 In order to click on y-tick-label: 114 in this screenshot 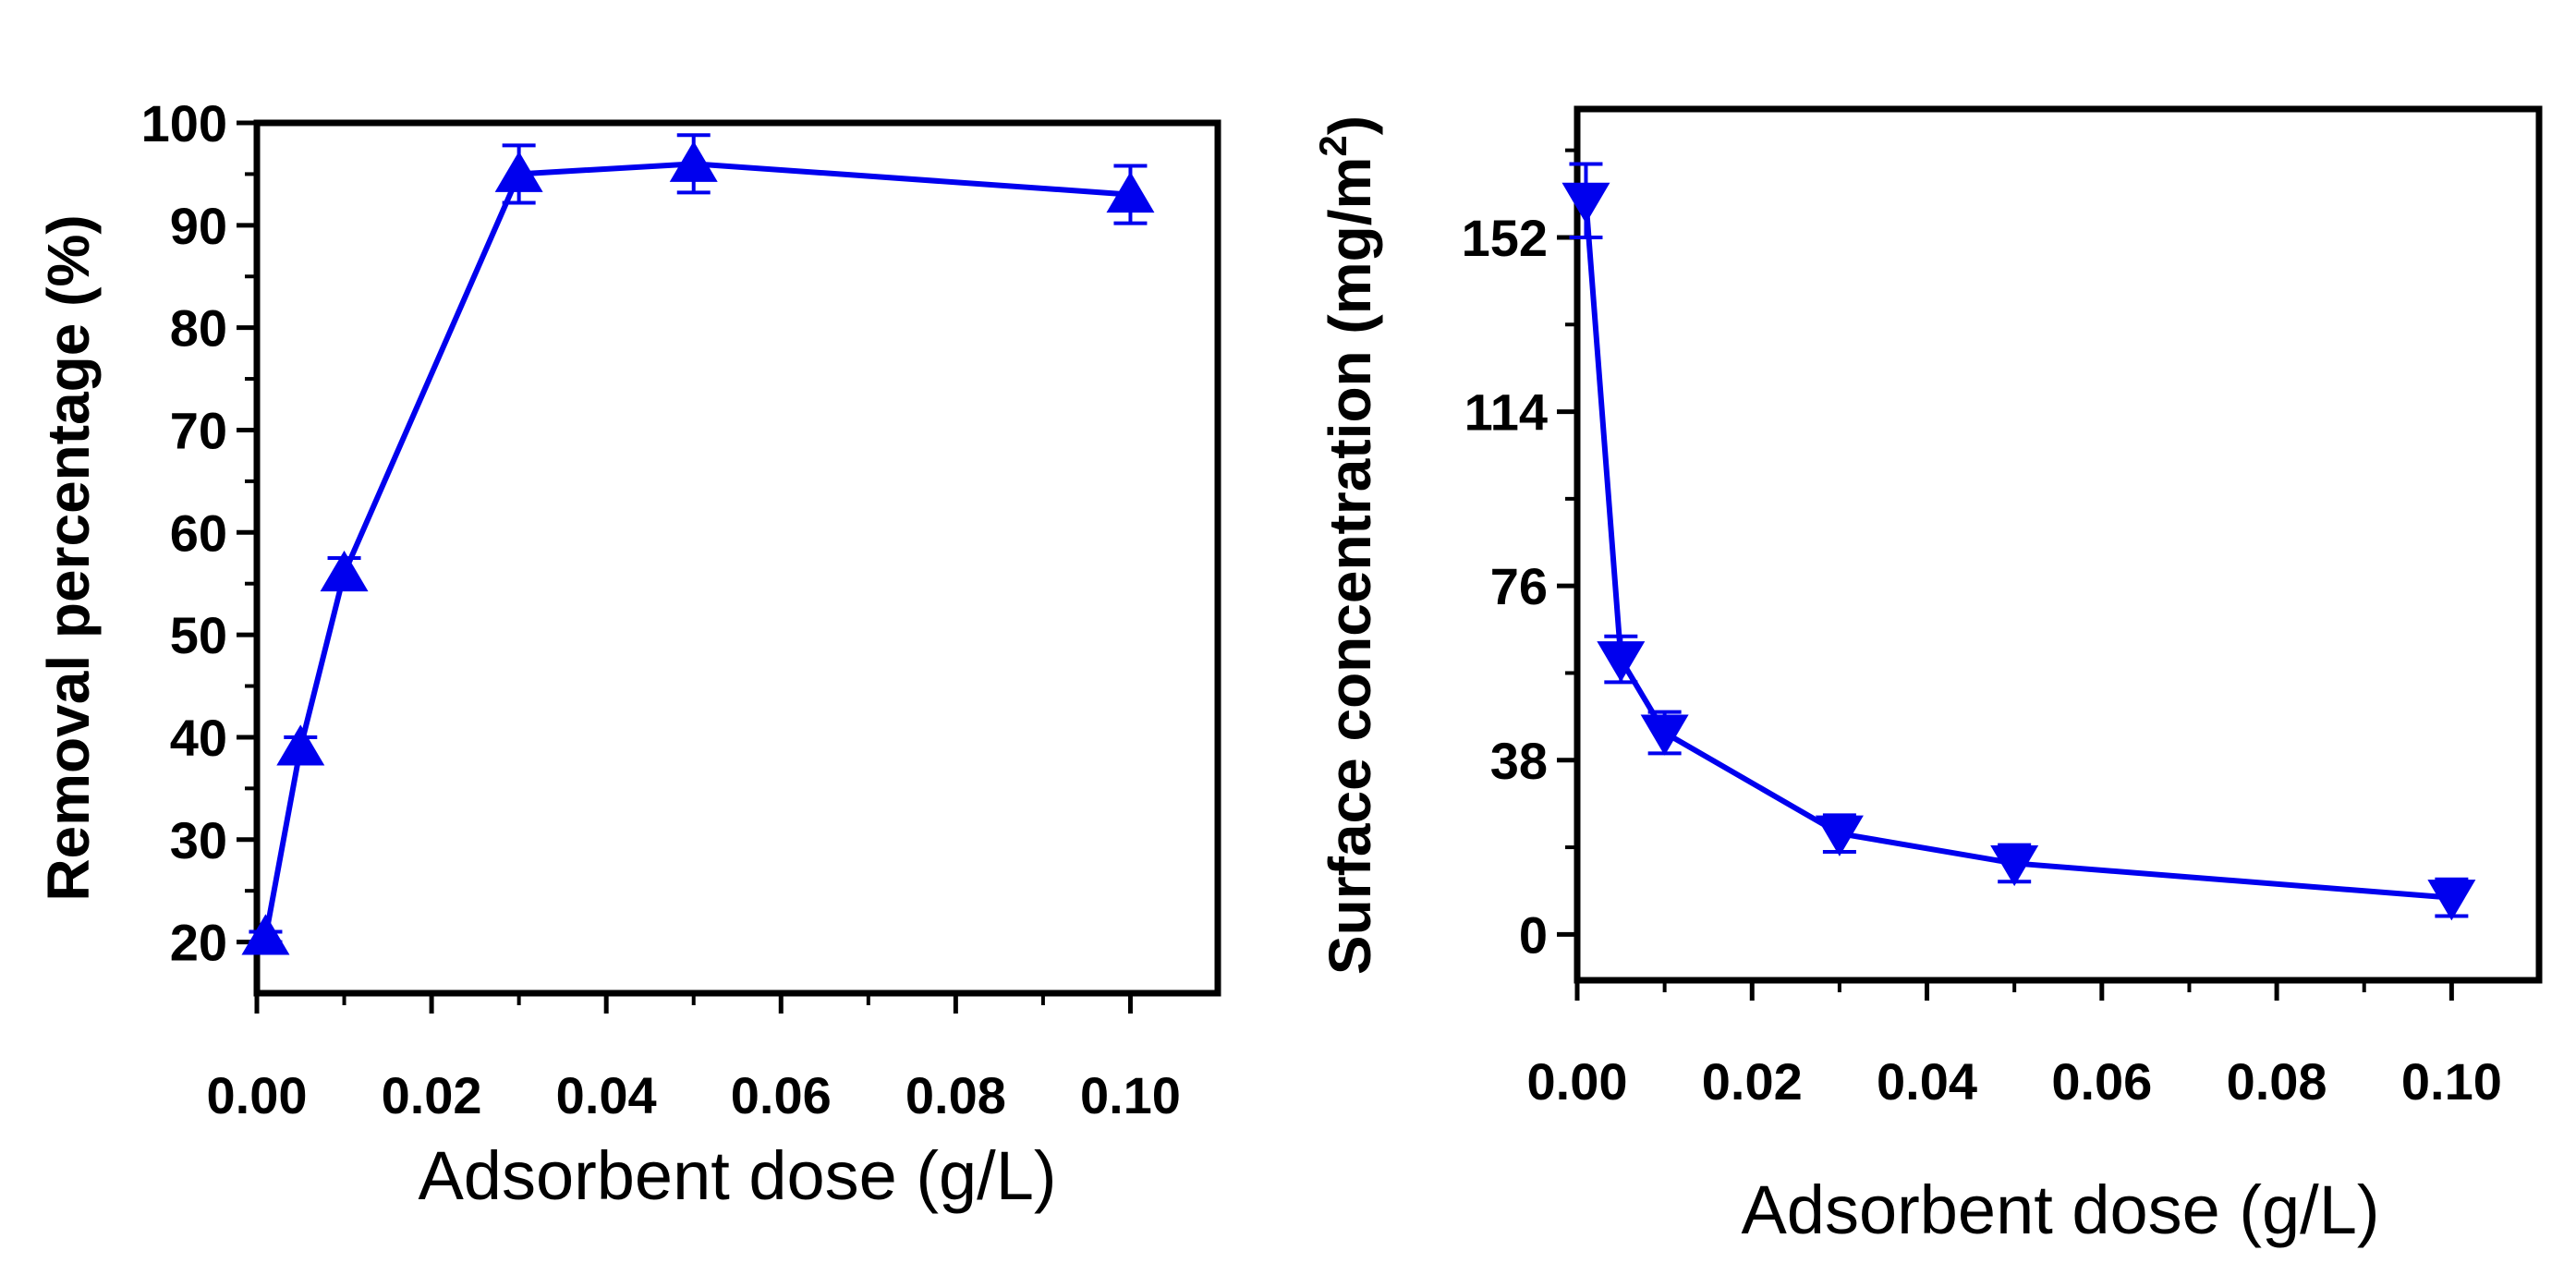, I will do `click(1506, 412)`.